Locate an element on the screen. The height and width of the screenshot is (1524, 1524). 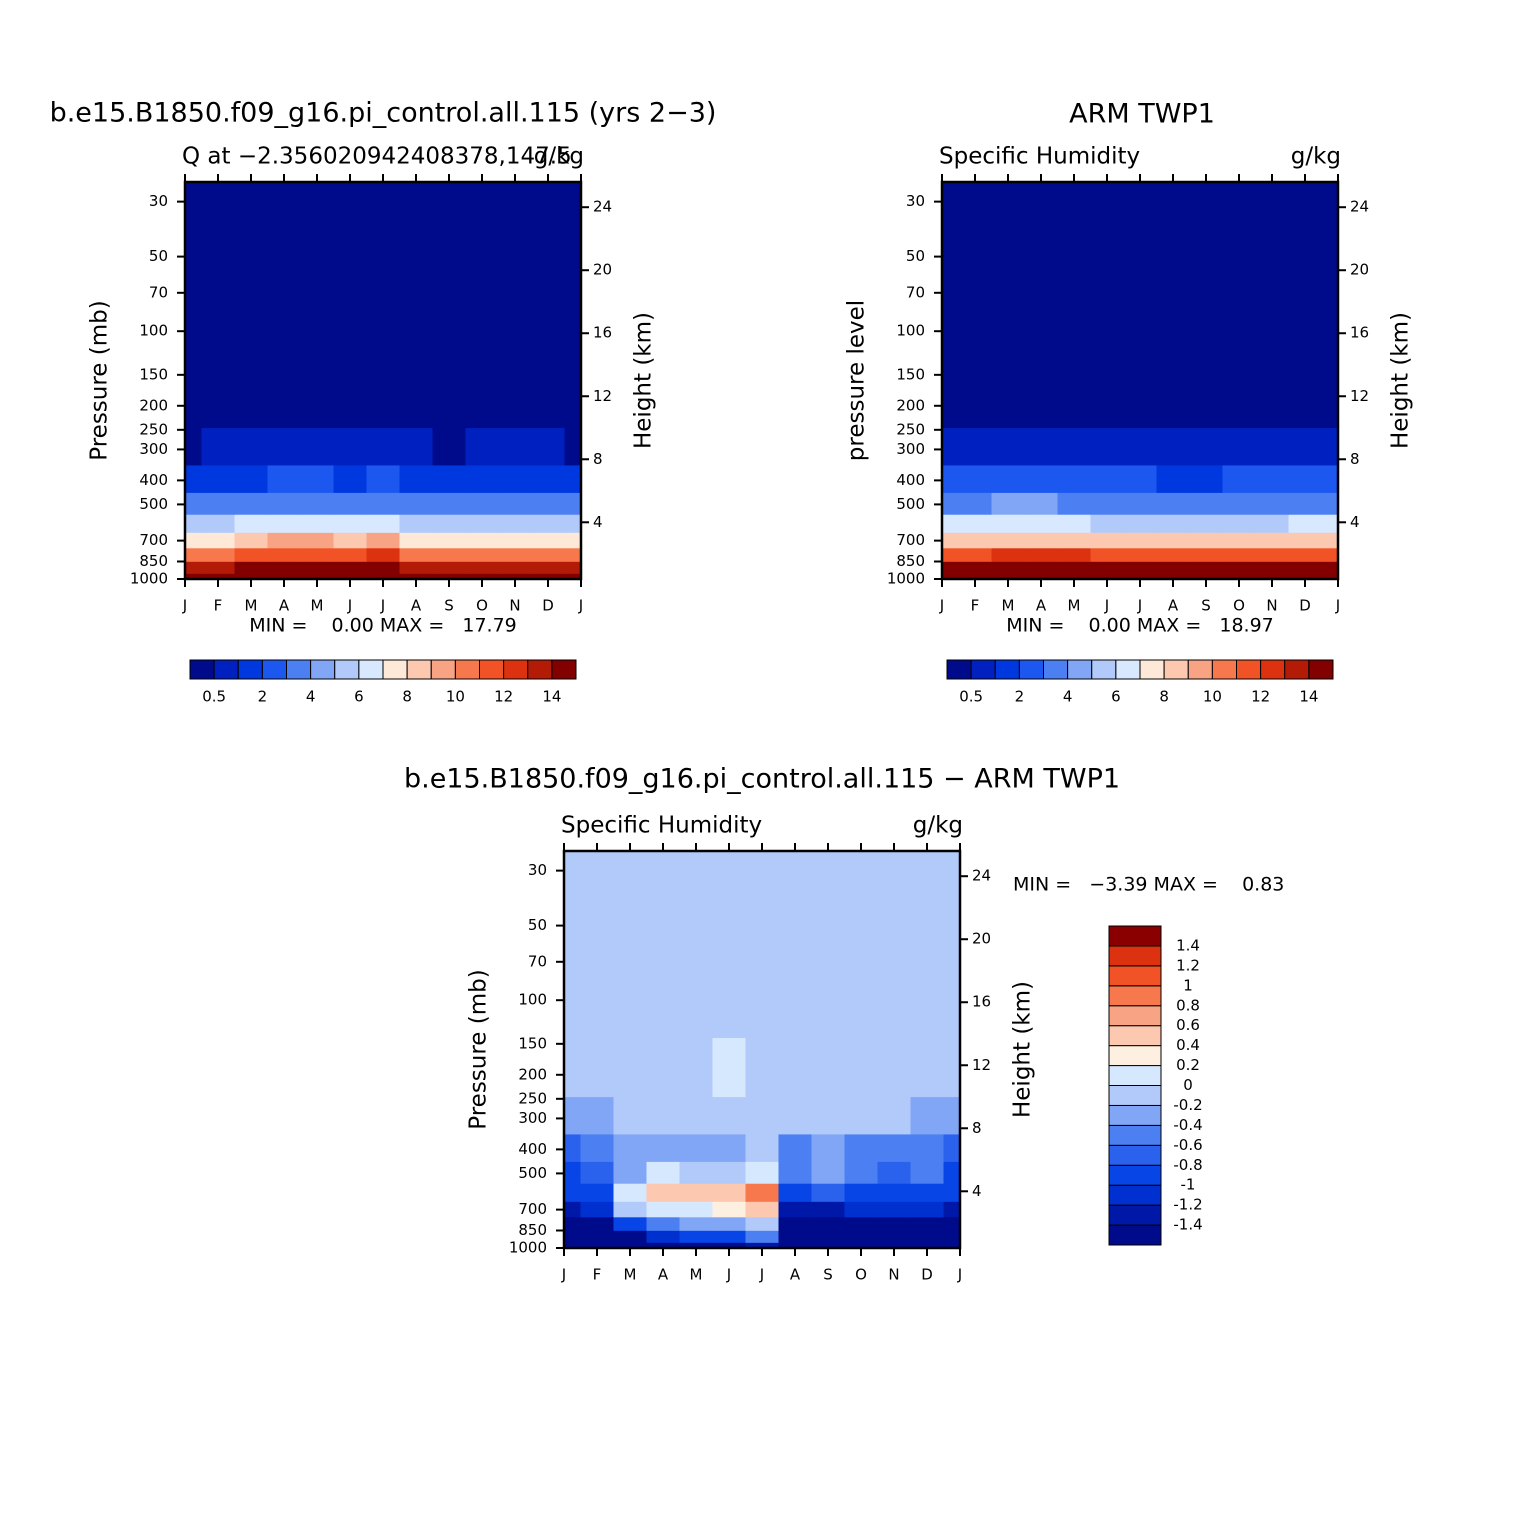
y2-tick-label: 4 is located at coordinates (977, 1191).